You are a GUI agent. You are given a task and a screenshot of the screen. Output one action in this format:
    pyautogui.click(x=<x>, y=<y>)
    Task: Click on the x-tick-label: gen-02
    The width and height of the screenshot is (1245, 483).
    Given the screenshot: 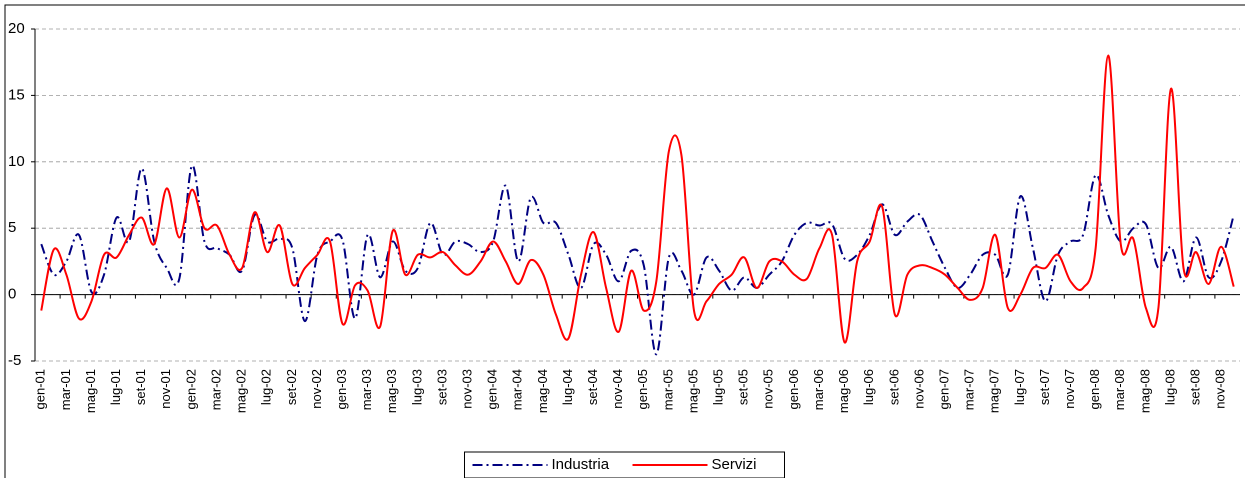 What is the action you would take?
    pyautogui.click(x=190, y=389)
    